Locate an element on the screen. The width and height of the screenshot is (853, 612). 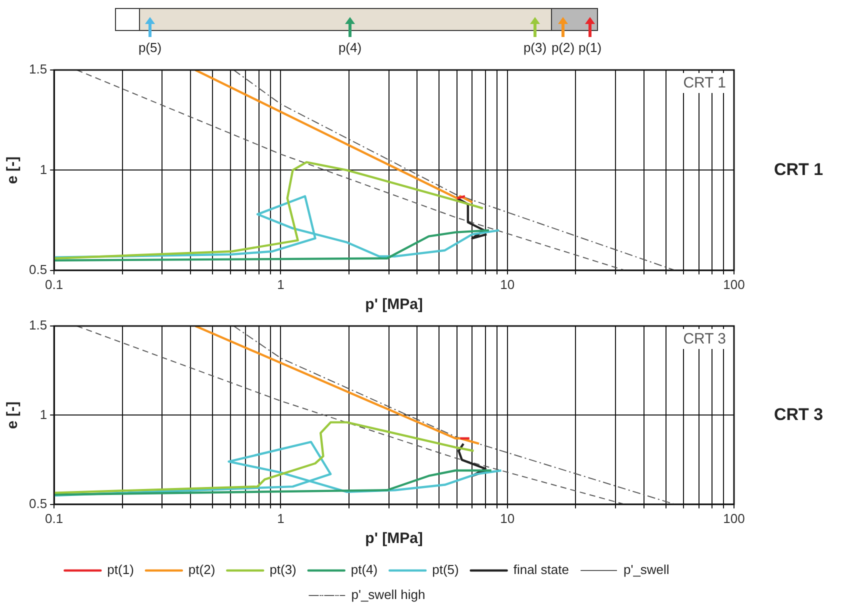
legend-label: p'_swell high is located at coordinates (388, 594).